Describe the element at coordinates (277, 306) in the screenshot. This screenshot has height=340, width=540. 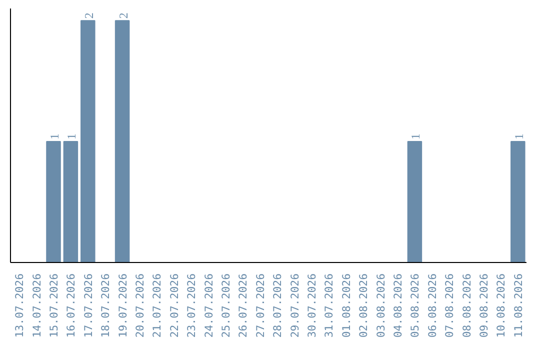
I see `x-tick-label: 28.07.2026` at that location.